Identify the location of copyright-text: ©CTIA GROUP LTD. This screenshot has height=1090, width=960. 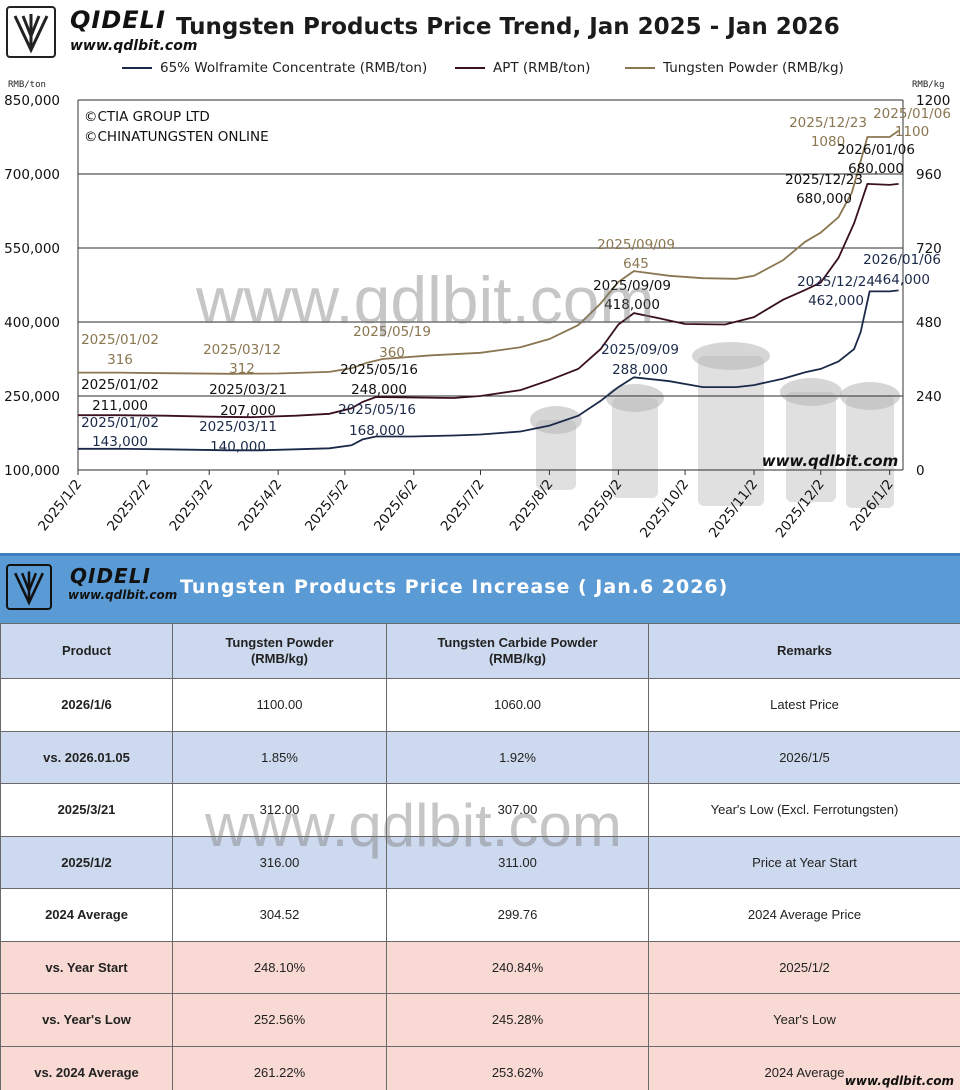
(147, 117).